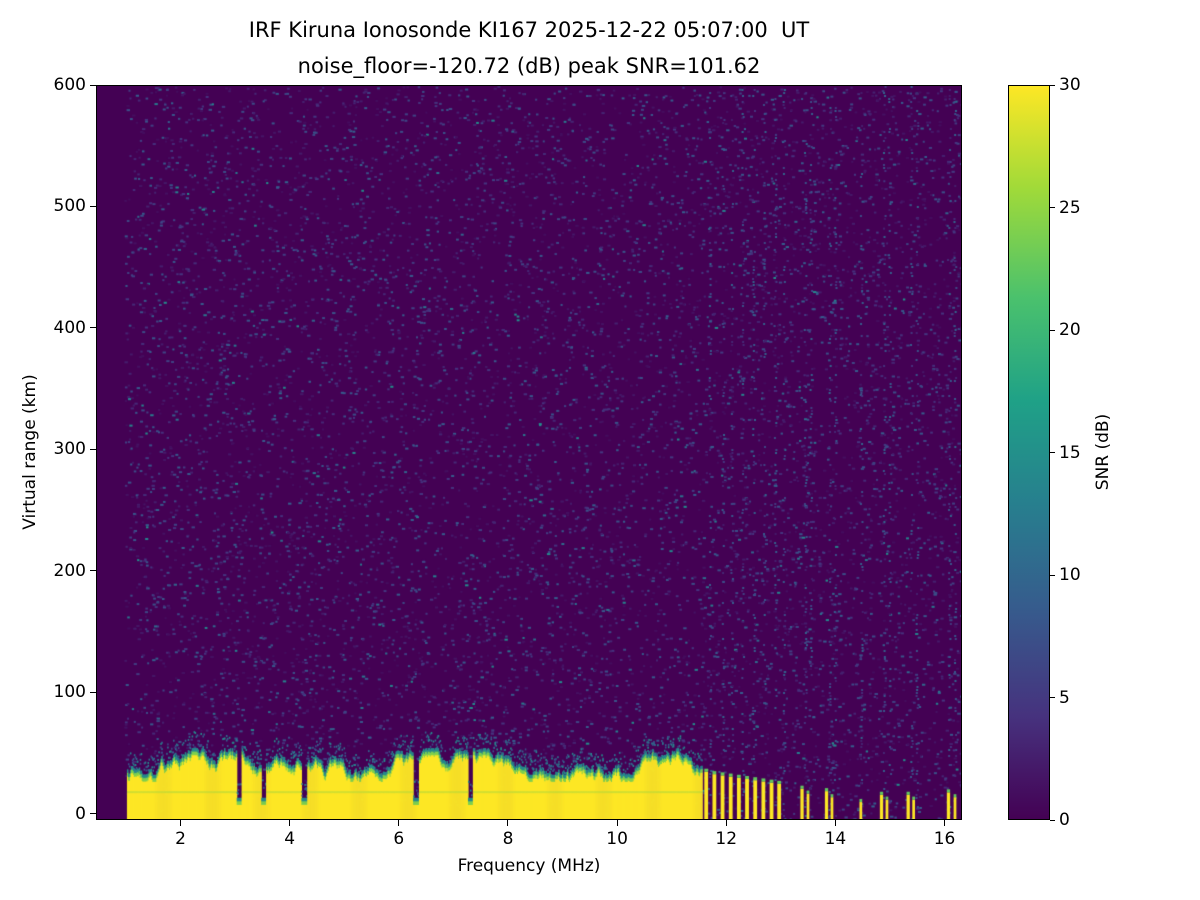 The height and width of the screenshot is (900, 1200). Describe the element at coordinates (69, 327) in the screenshot. I see `y-tick-label: 400` at that location.